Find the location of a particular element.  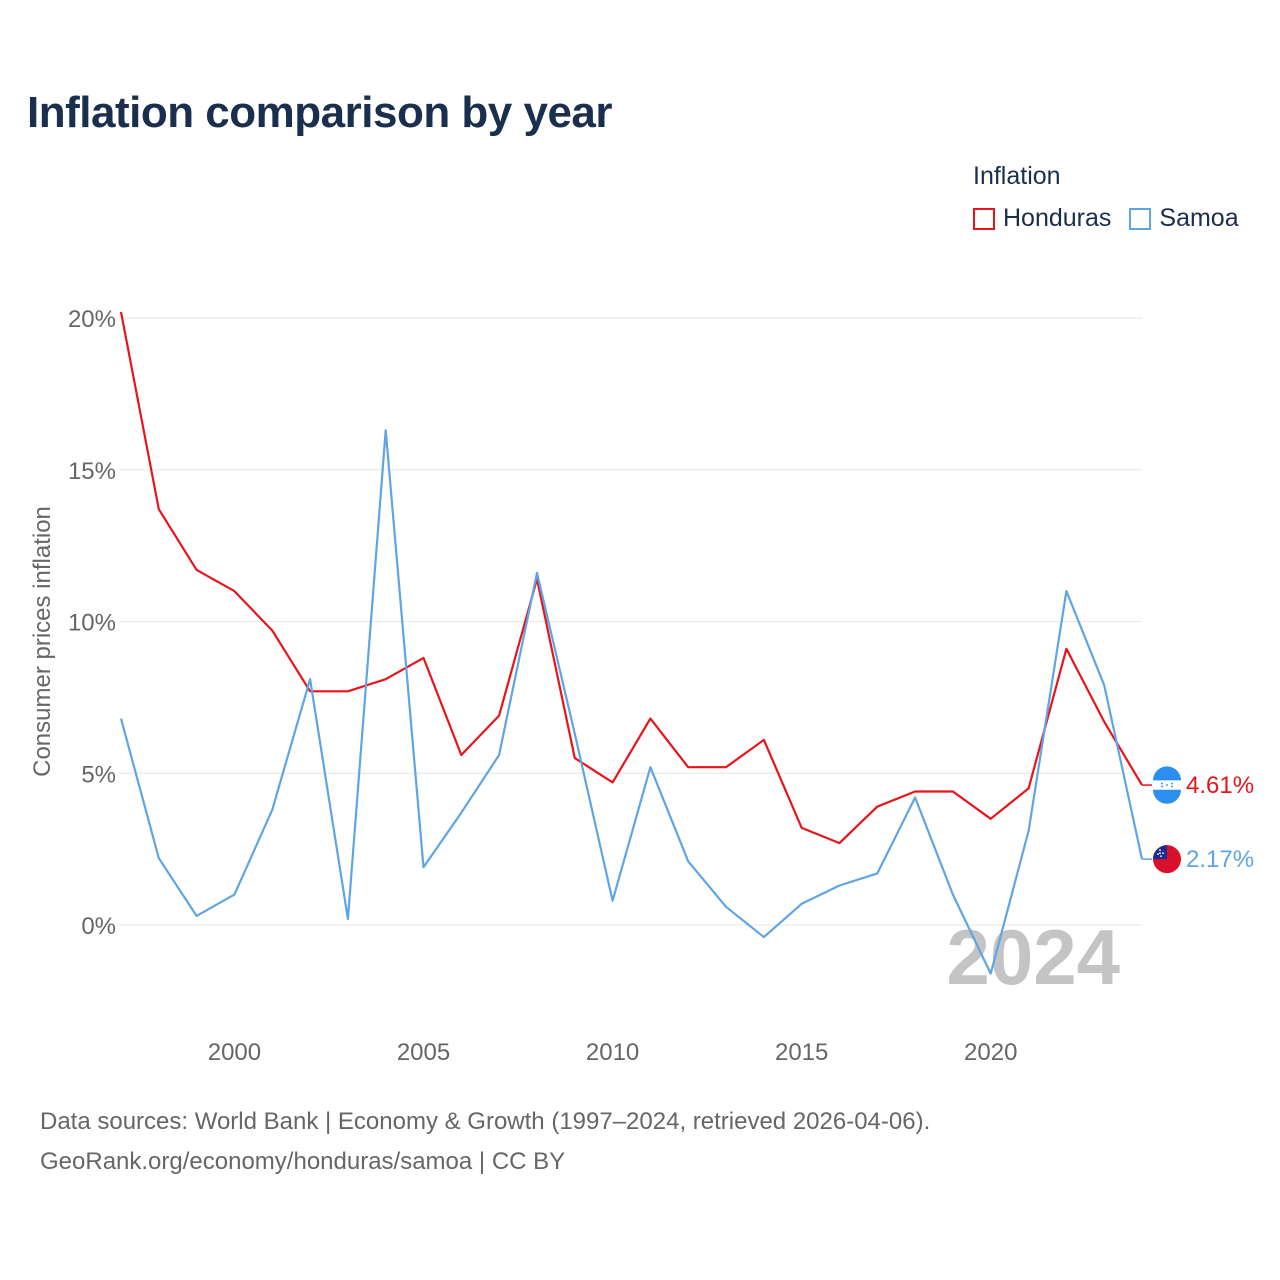

x-tick-label: 2020 is located at coordinates (990, 1052).